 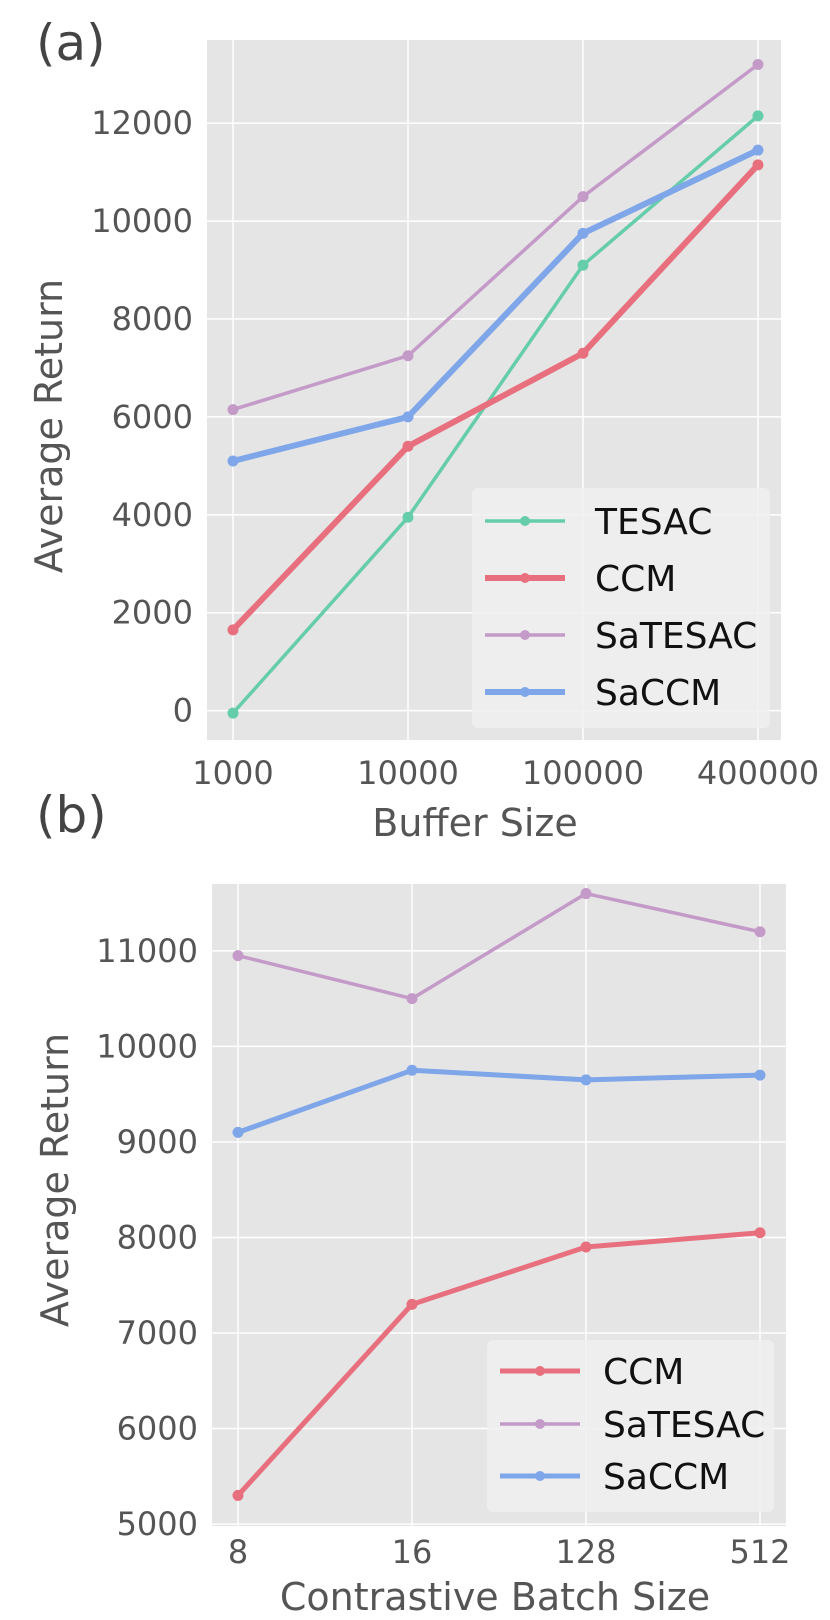 I want to click on panel-b-y-tick: 7000, so click(x=157, y=1333).